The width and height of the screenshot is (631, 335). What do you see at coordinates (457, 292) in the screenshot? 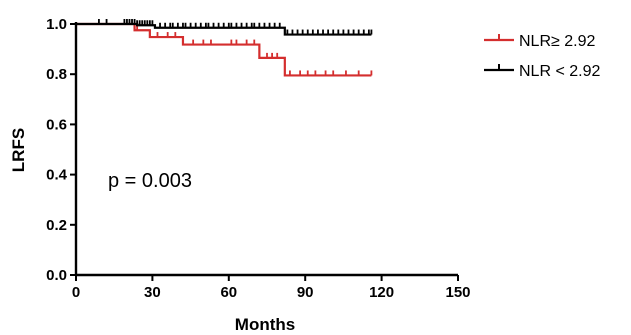
I see `x-tick-label: 150` at bounding box center [457, 292].